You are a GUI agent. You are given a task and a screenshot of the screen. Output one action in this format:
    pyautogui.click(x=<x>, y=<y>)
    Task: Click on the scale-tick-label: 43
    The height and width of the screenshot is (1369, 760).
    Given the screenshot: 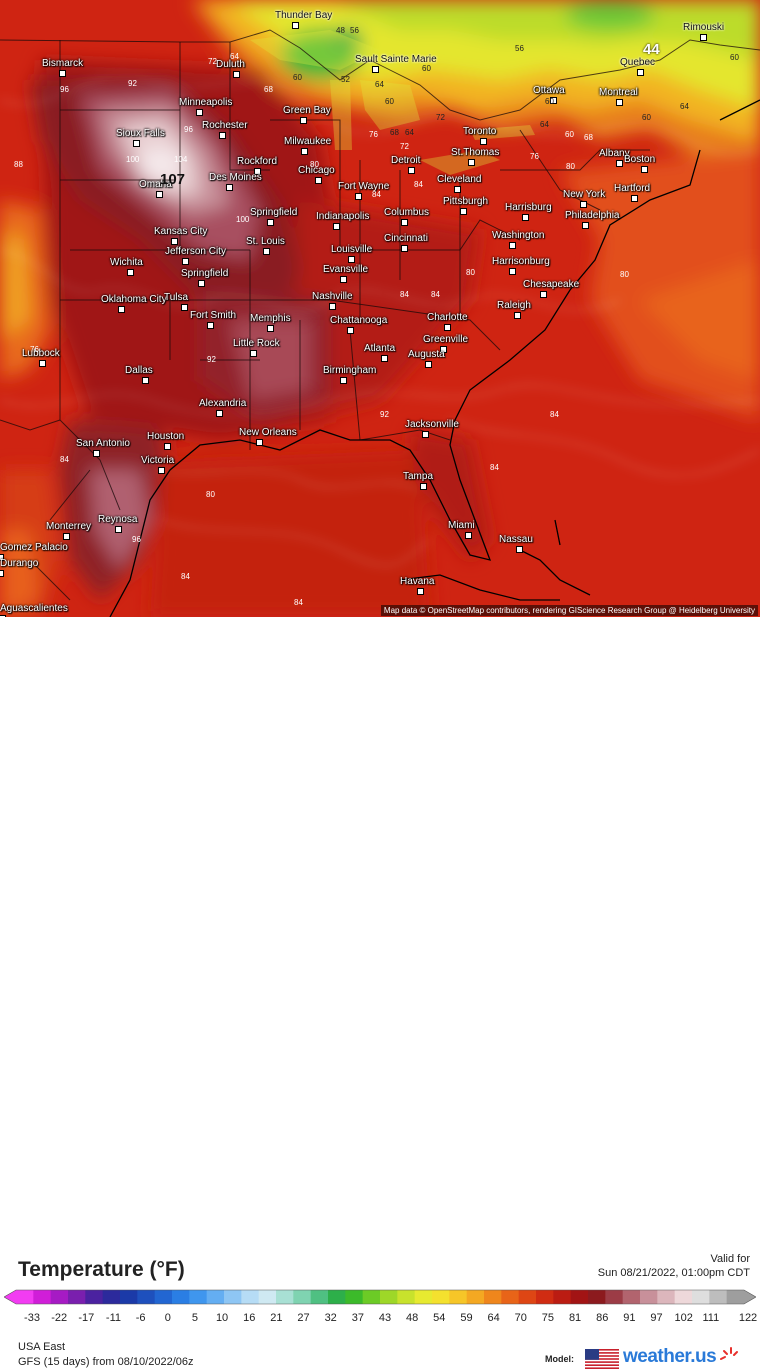 What is the action you would take?
    pyautogui.click(x=385, y=1318)
    